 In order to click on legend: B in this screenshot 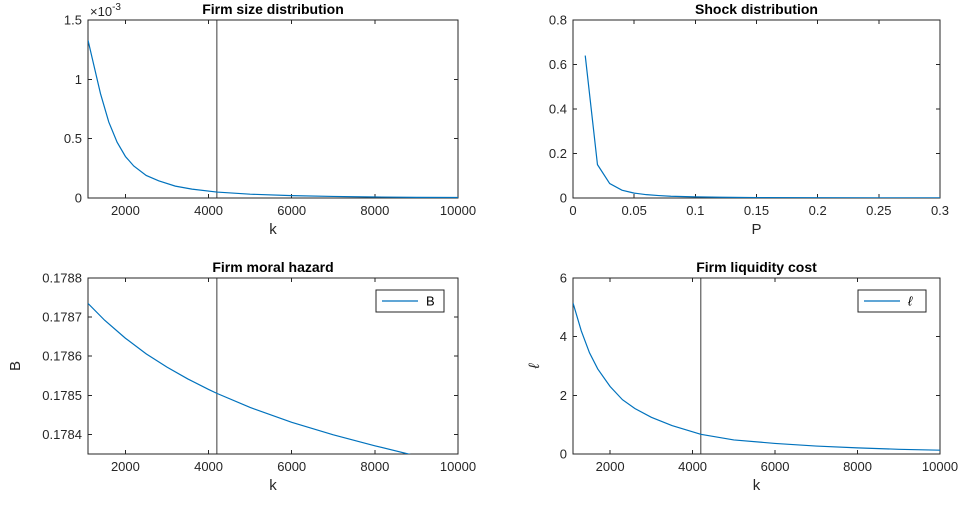, I will do `click(410, 301)`.